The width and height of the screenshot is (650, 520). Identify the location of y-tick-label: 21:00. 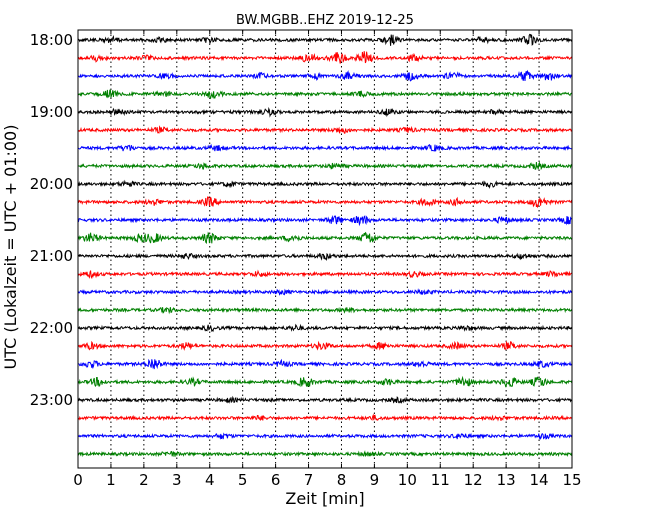
(51, 256).